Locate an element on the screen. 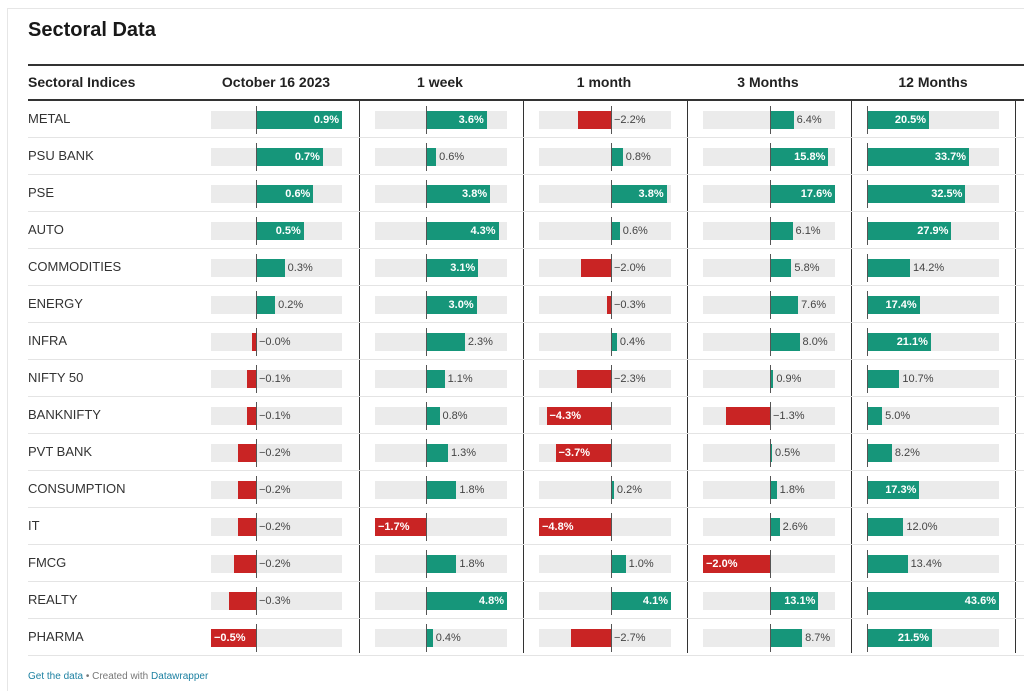  value-label: 3.1% is located at coordinates (463, 268).